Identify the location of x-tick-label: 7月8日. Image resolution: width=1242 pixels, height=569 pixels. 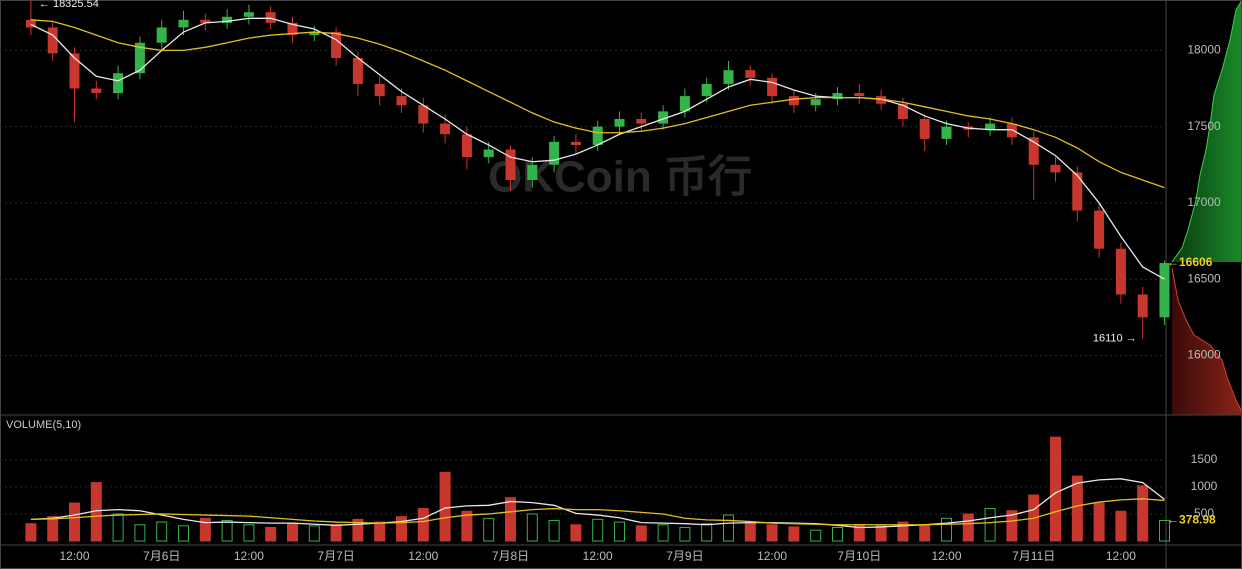
(510, 556).